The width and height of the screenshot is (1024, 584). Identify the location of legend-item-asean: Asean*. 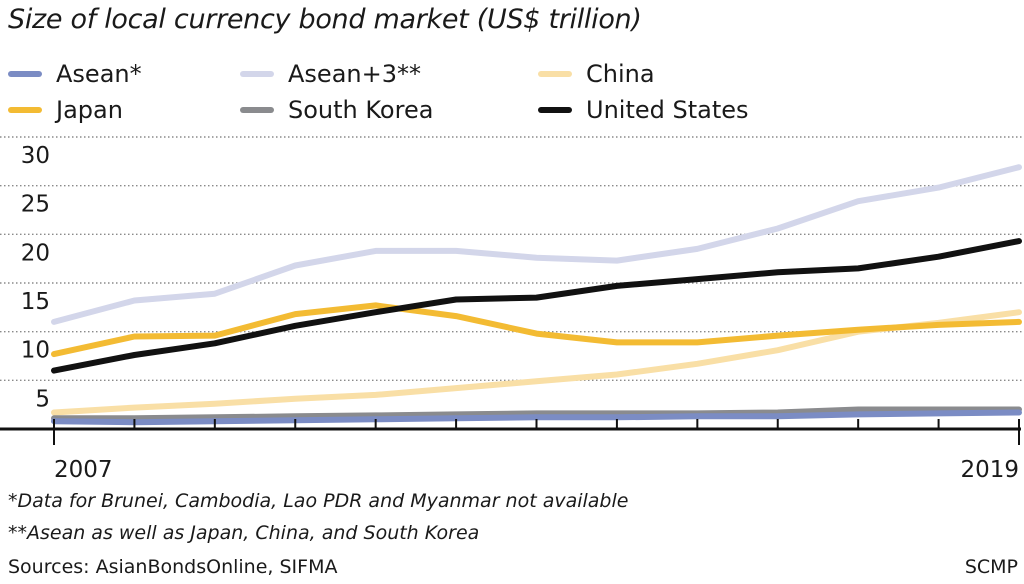
(75, 74).